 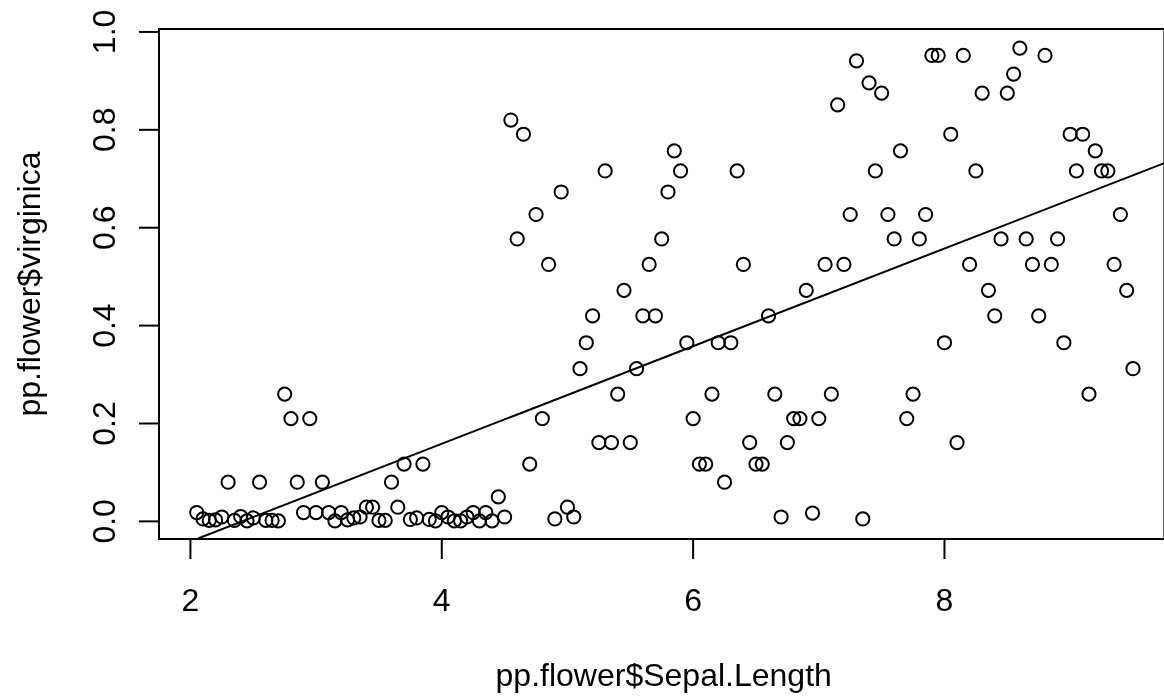 I want to click on x-tick-label: 8, so click(x=944, y=600).